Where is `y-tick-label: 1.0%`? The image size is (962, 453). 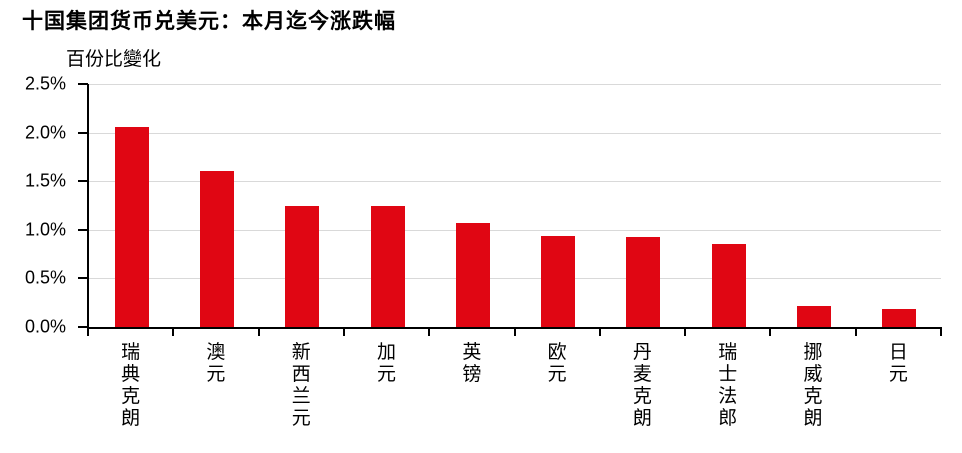 y-tick-label: 1.0% is located at coordinates (45, 229).